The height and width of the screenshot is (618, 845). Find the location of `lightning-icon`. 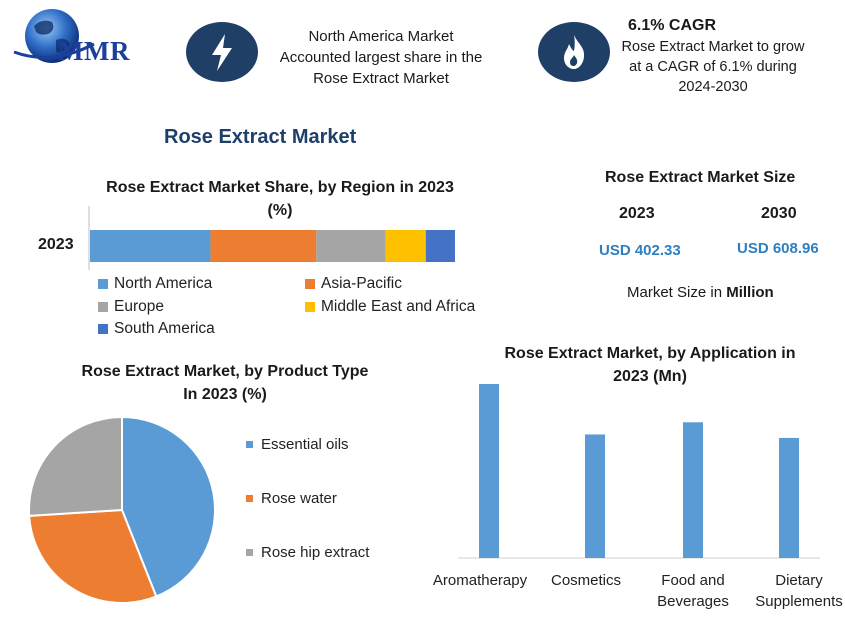

lightning-icon is located at coordinates (222, 52).